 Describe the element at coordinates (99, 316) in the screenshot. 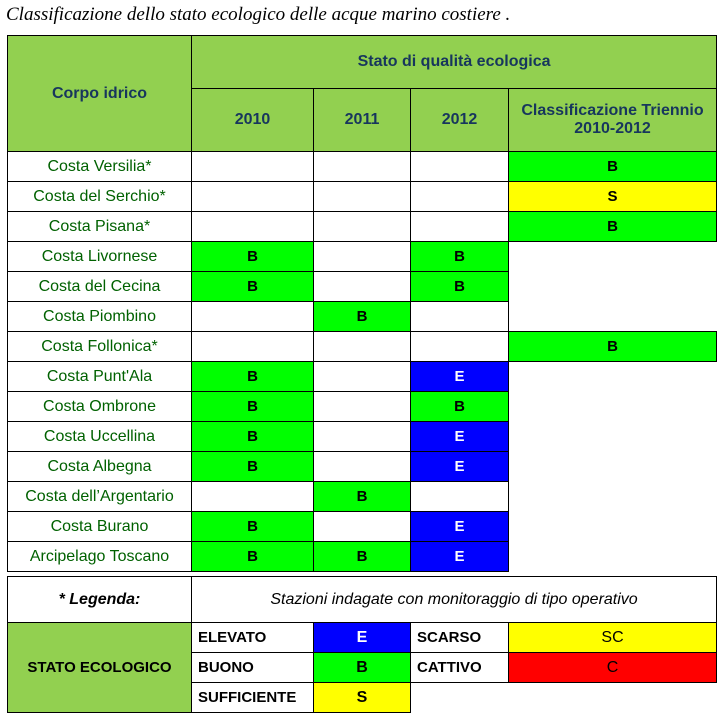

I see `corpo-idrico-name: Costa Piombino` at that location.